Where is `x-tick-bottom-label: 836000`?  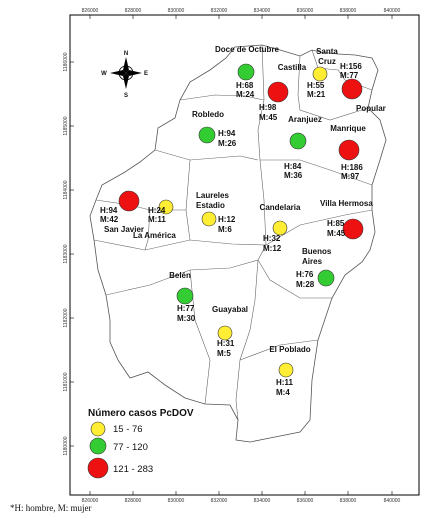
x-tick-bottom-label: 836000 is located at coordinates (305, 501).